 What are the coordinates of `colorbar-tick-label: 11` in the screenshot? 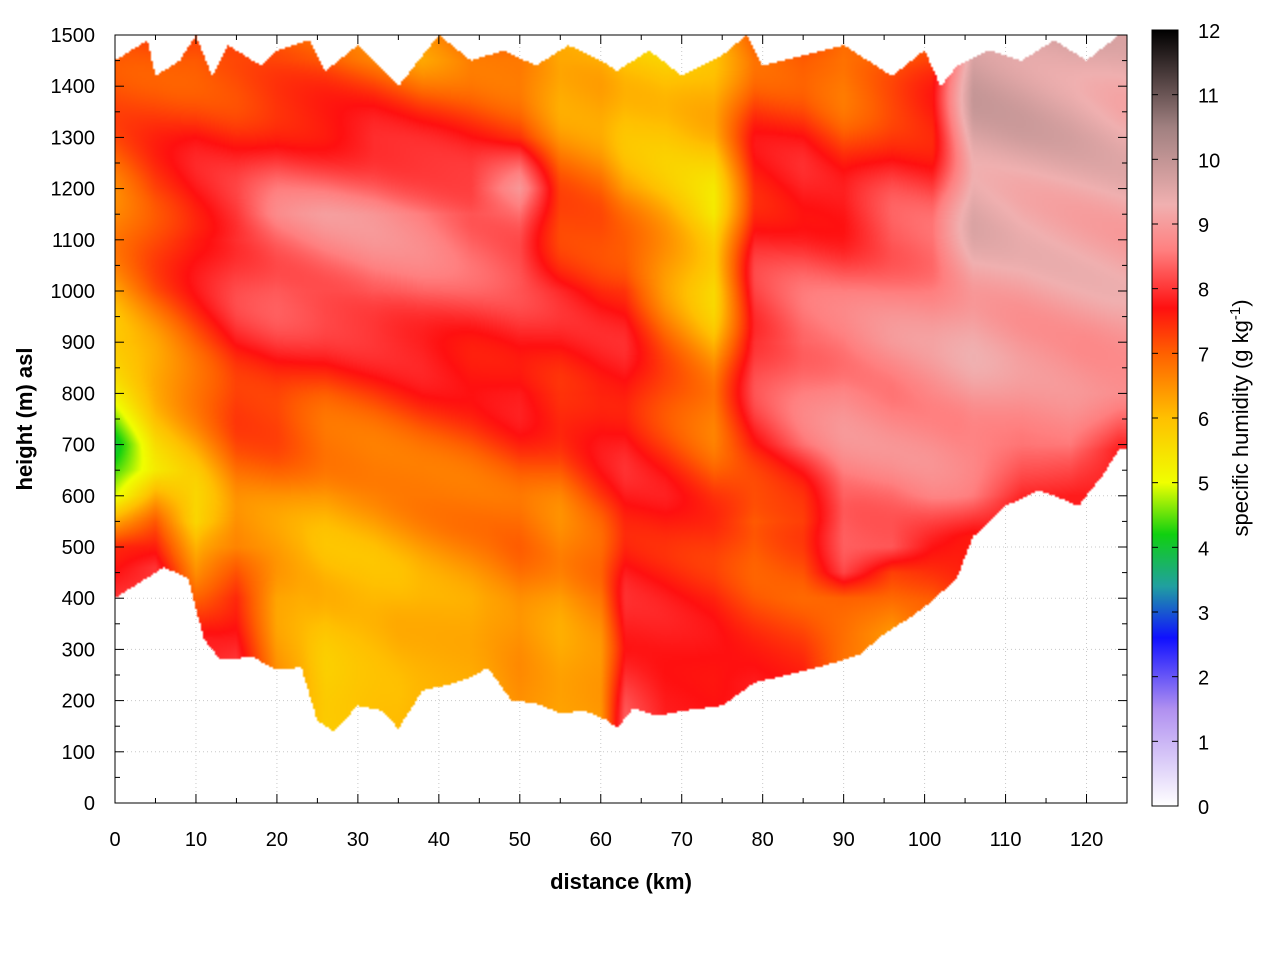 It's located at (1208, 97).